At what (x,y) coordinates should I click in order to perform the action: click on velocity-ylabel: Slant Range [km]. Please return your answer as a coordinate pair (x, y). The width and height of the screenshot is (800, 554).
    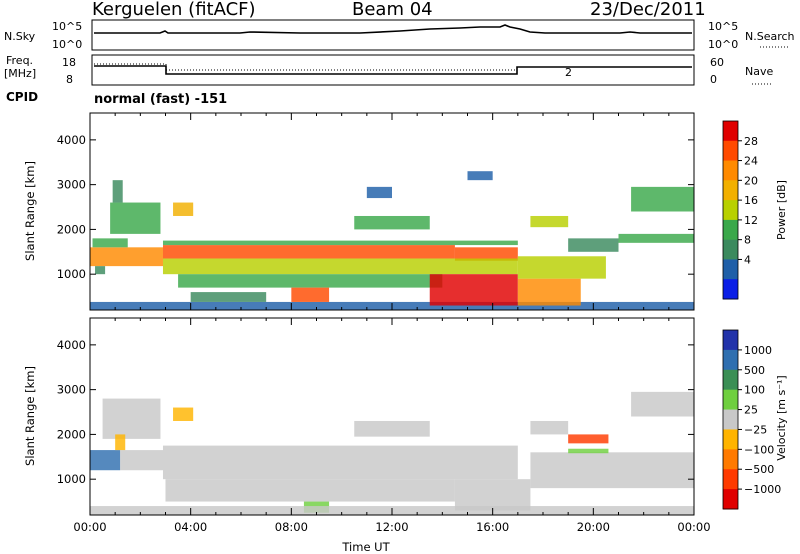
    Looking at the image, I should click on (30, 416).